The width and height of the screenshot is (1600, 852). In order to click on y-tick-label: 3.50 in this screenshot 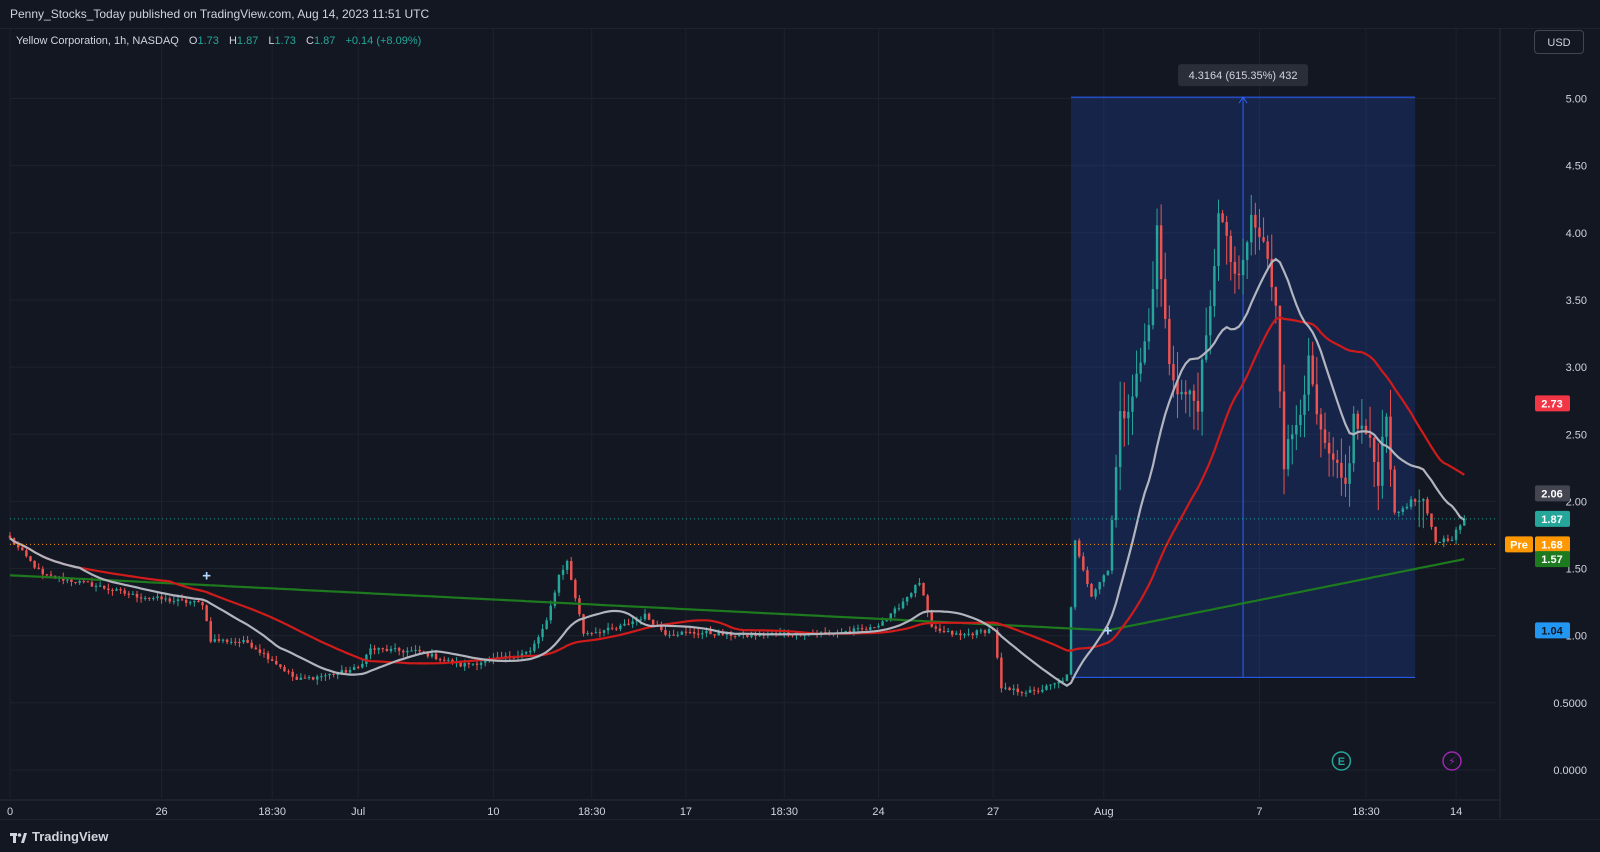, I will do `click(1576, 301)`.